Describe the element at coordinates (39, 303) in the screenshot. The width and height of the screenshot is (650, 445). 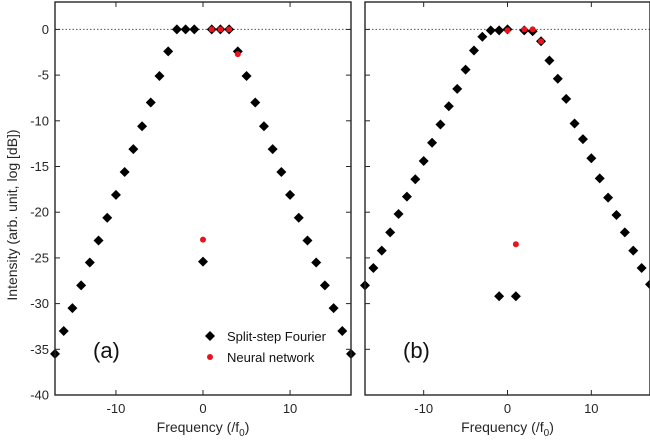
I see `y-tick-label: -30` at that location.